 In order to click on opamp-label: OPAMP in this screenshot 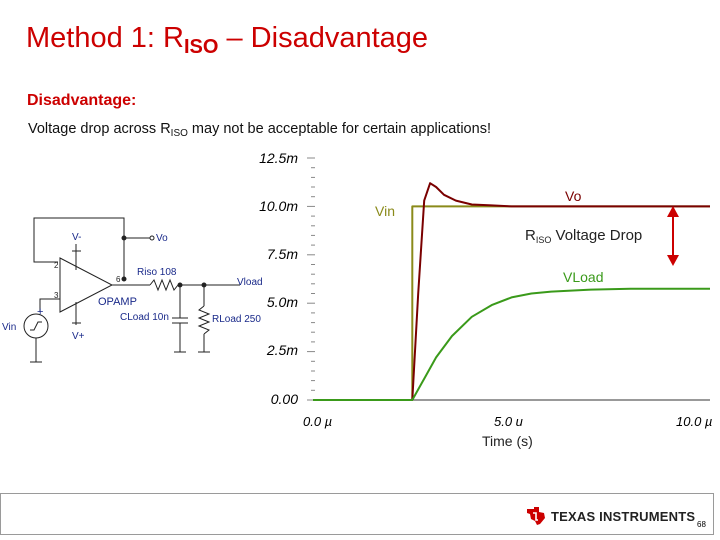, I will do `click(117, 302)`.